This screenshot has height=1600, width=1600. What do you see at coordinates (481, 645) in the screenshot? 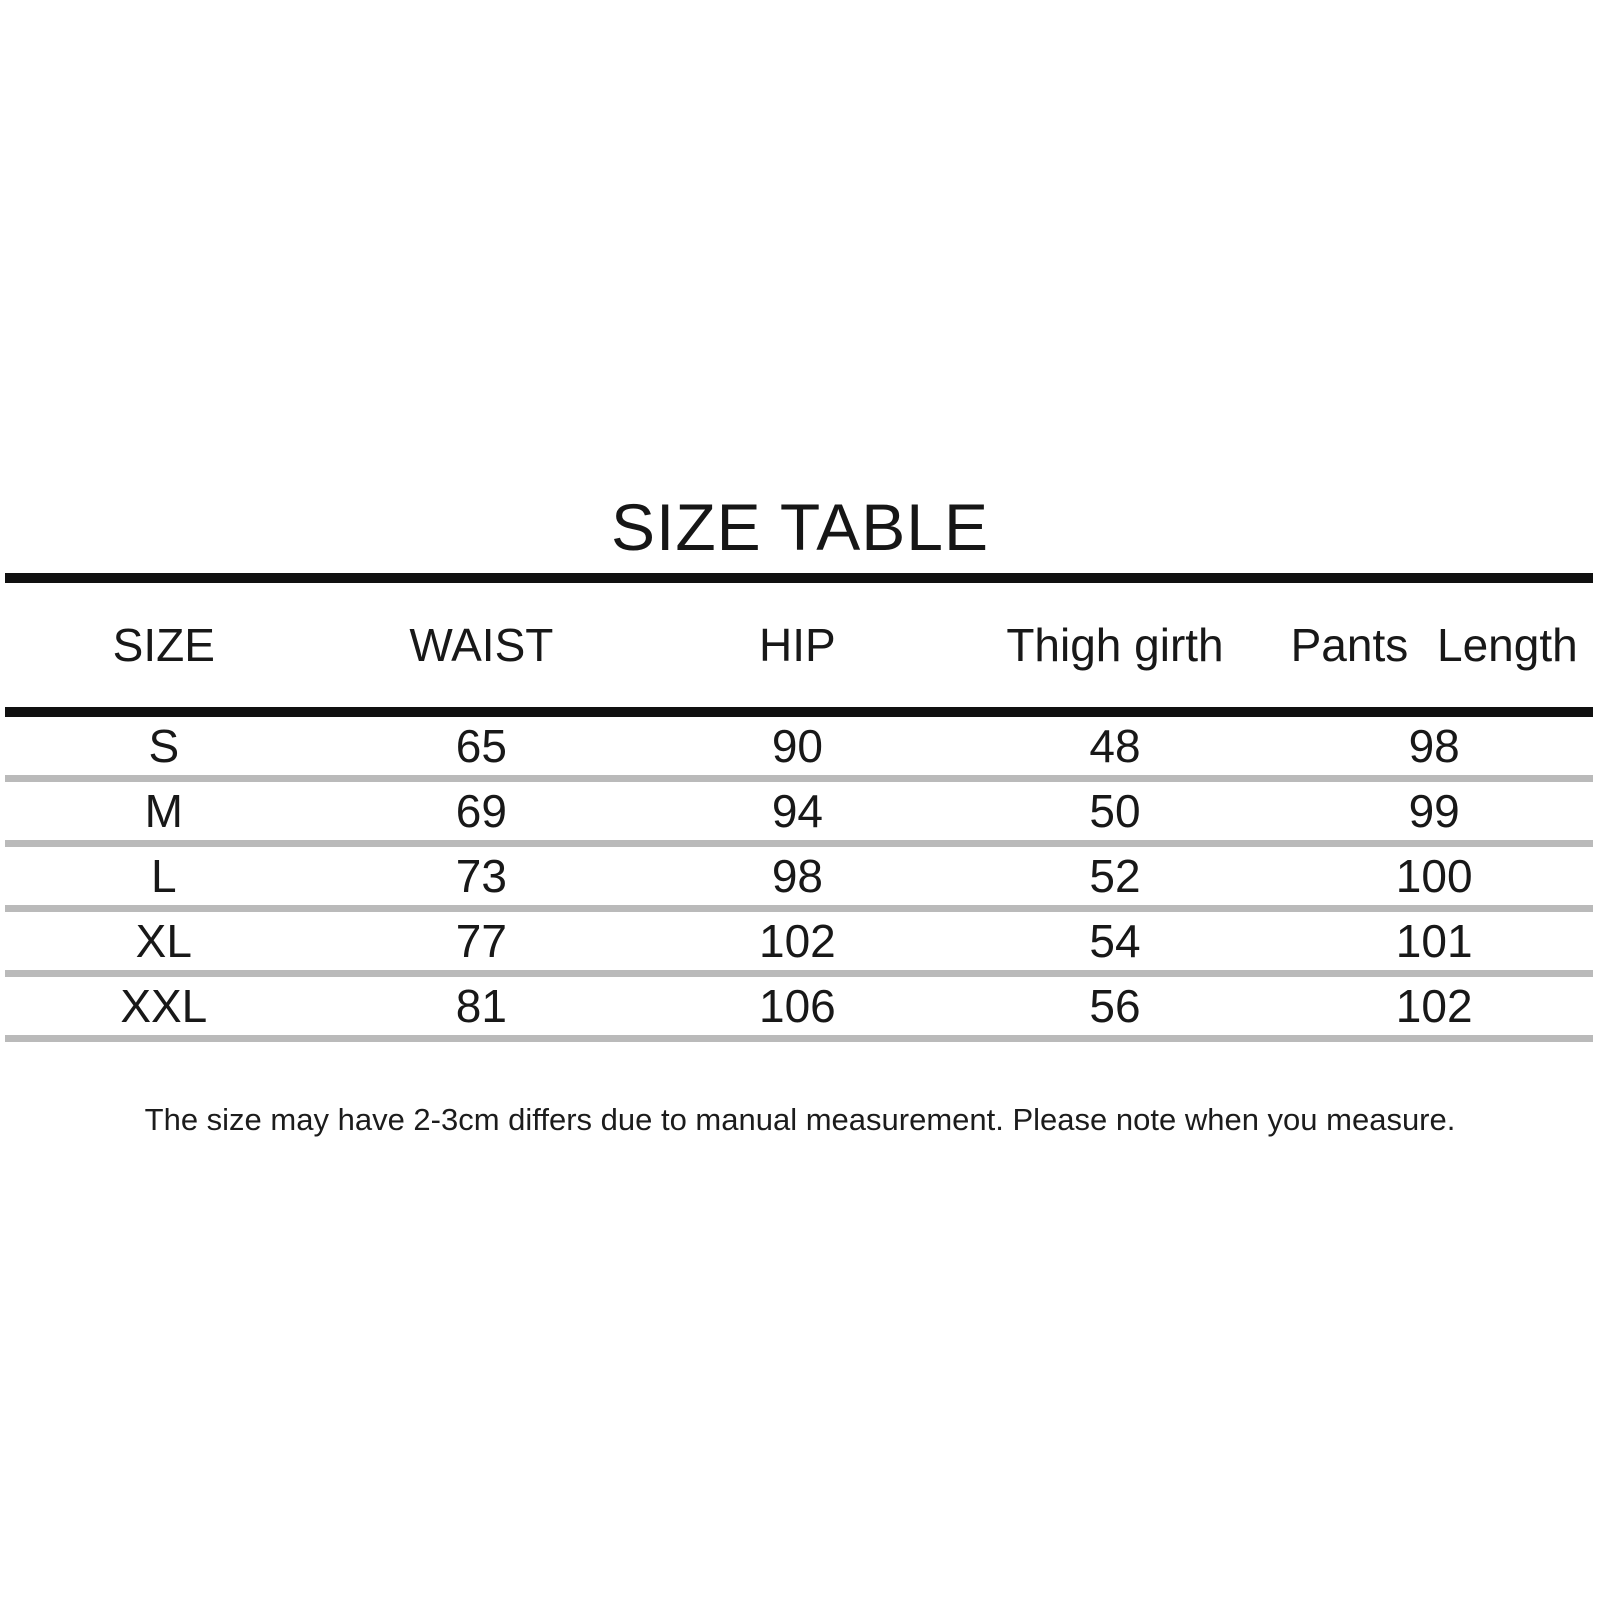
I see `column-header-waist: WAIST` at bounding box center [481, 645].